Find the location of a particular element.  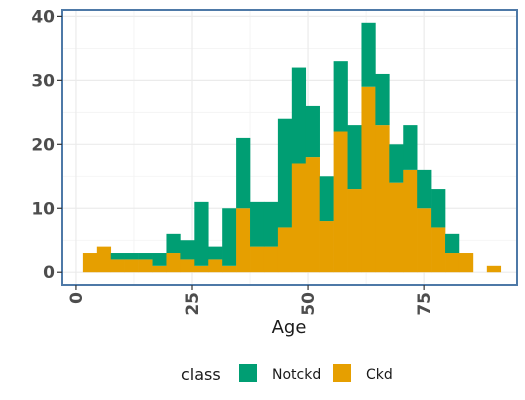

x-axis-title: Age is located at coordinates (289, 327).